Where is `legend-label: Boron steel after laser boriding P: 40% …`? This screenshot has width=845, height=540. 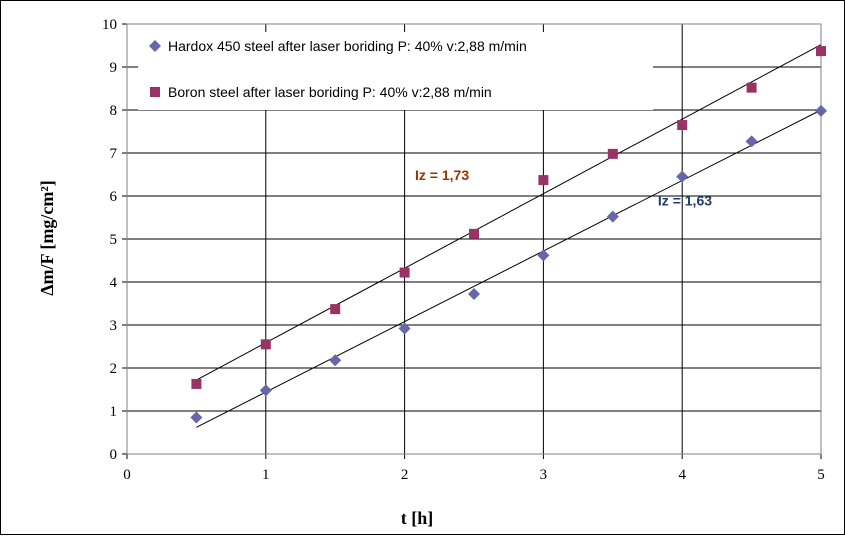
legend-label: Boron steel after laser boriding P: 40% … is located at coordinates (330, 92).